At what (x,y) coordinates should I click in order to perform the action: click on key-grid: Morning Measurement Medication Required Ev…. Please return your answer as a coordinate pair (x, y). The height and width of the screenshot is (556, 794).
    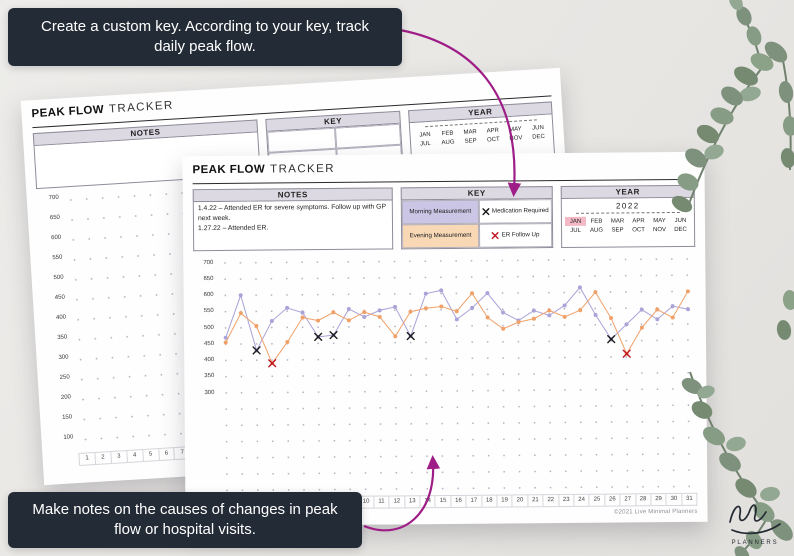
    Looking at the image, I should click on (477, 224).